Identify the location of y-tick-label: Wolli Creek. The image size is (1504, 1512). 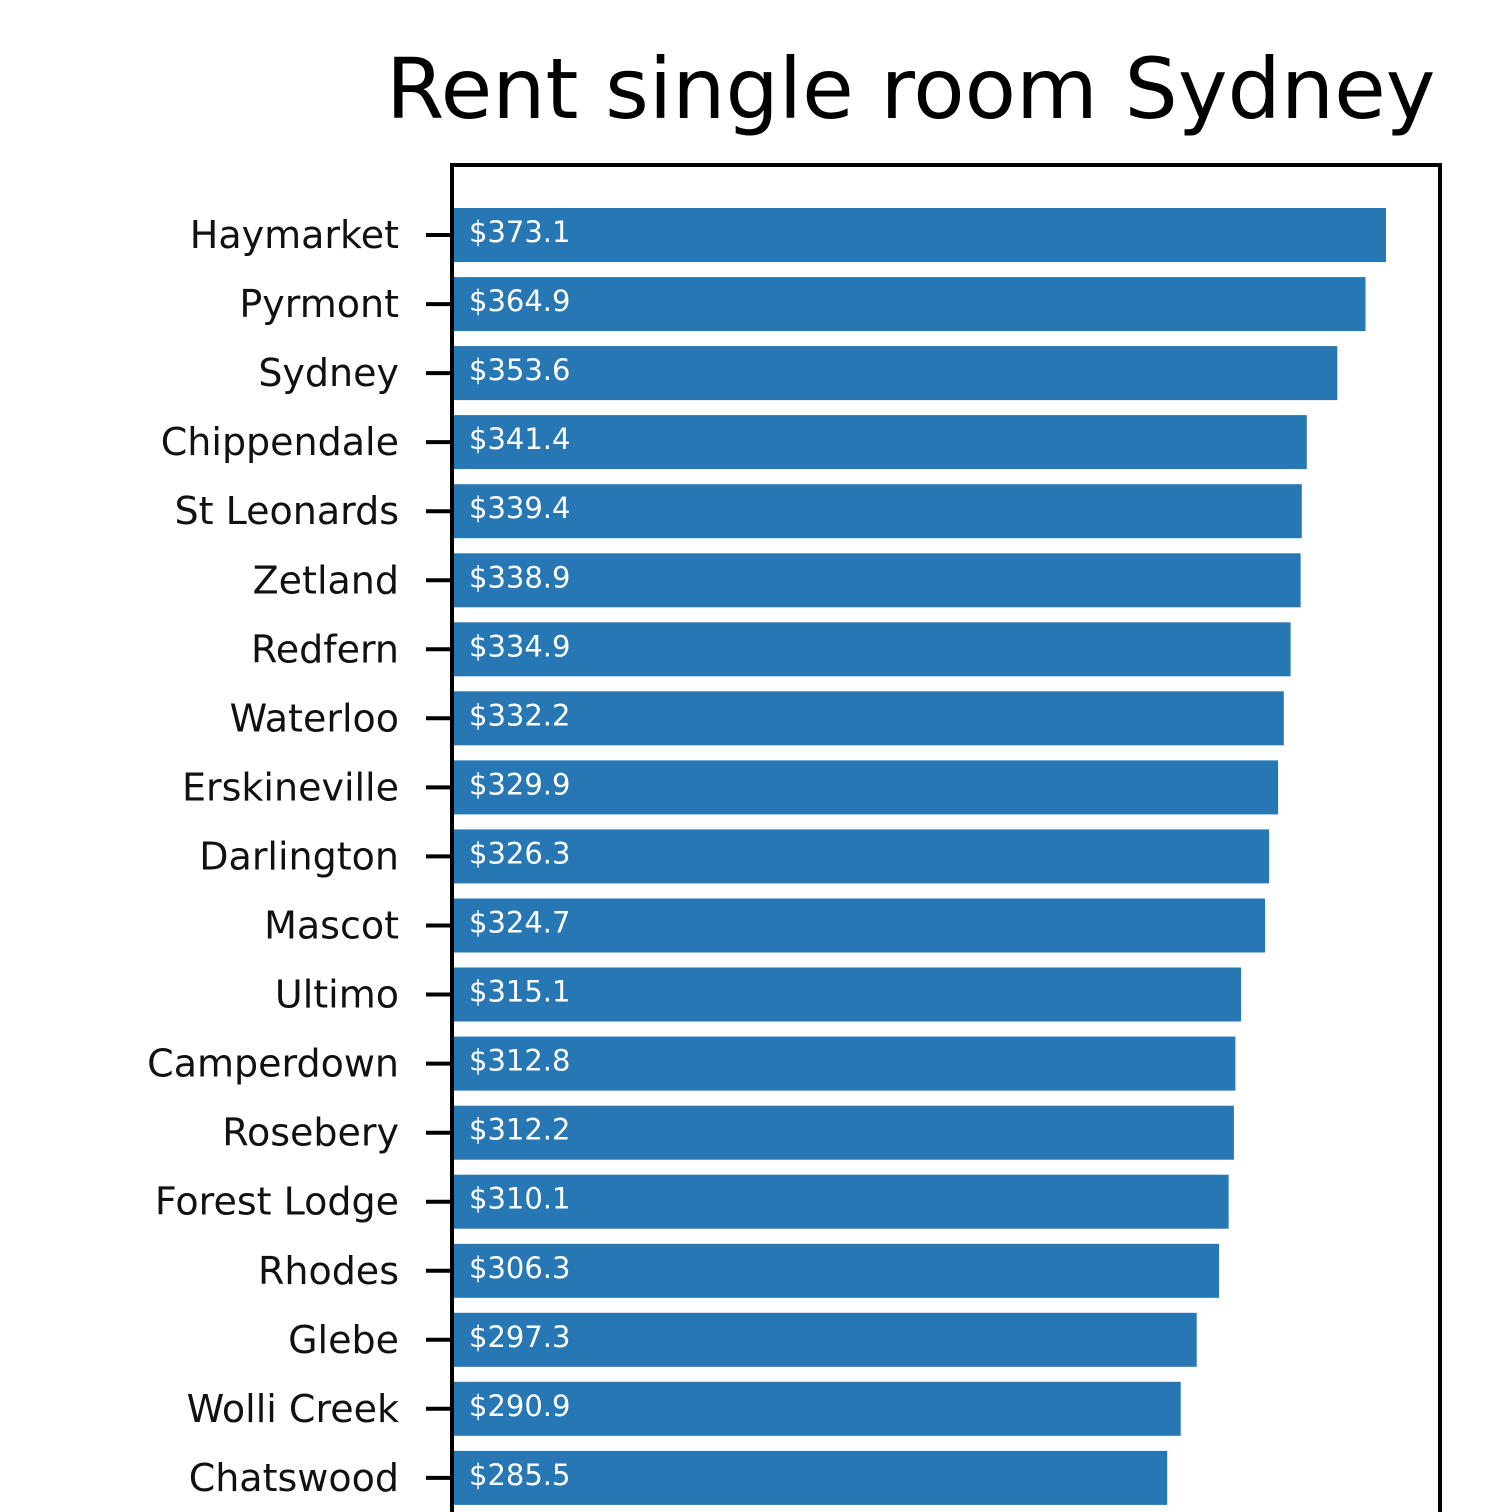
(293, 1409).